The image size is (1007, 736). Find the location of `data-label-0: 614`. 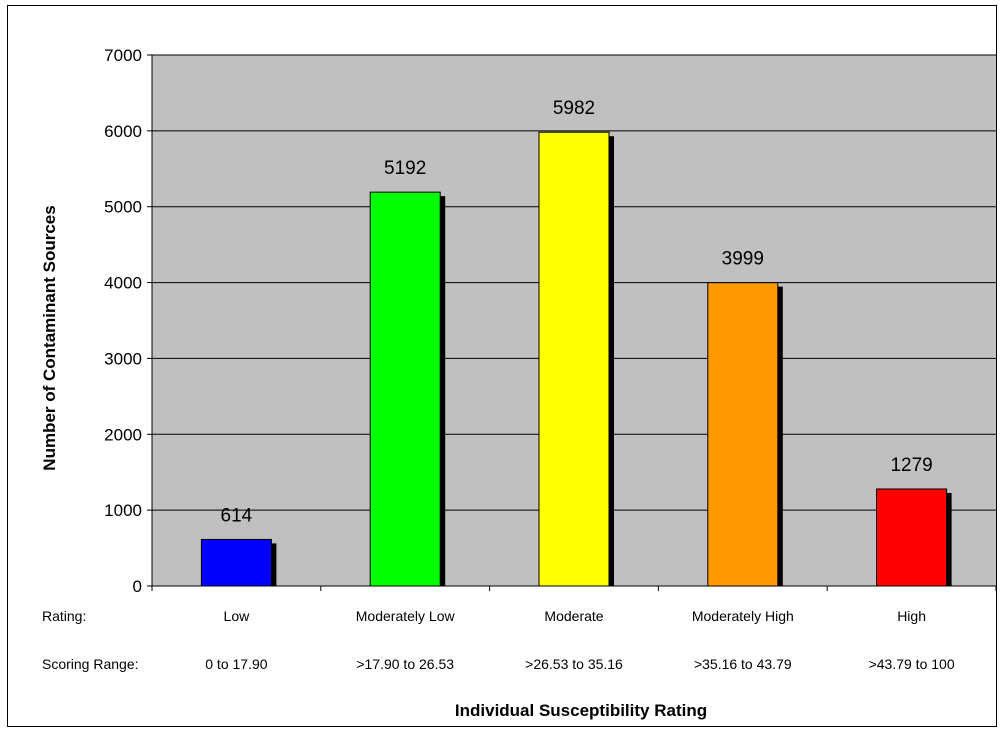

data-label-0: 614 is located at coordinates (237, 515).